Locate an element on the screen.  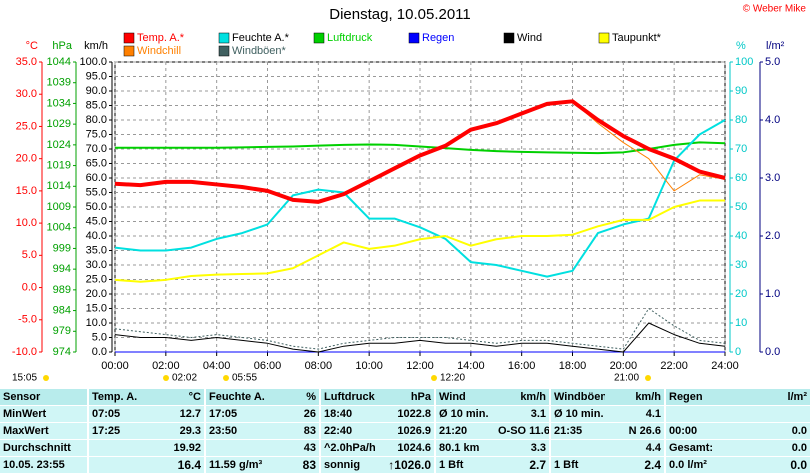
y-tick-label: 10 is located at coordinates (741, 323).